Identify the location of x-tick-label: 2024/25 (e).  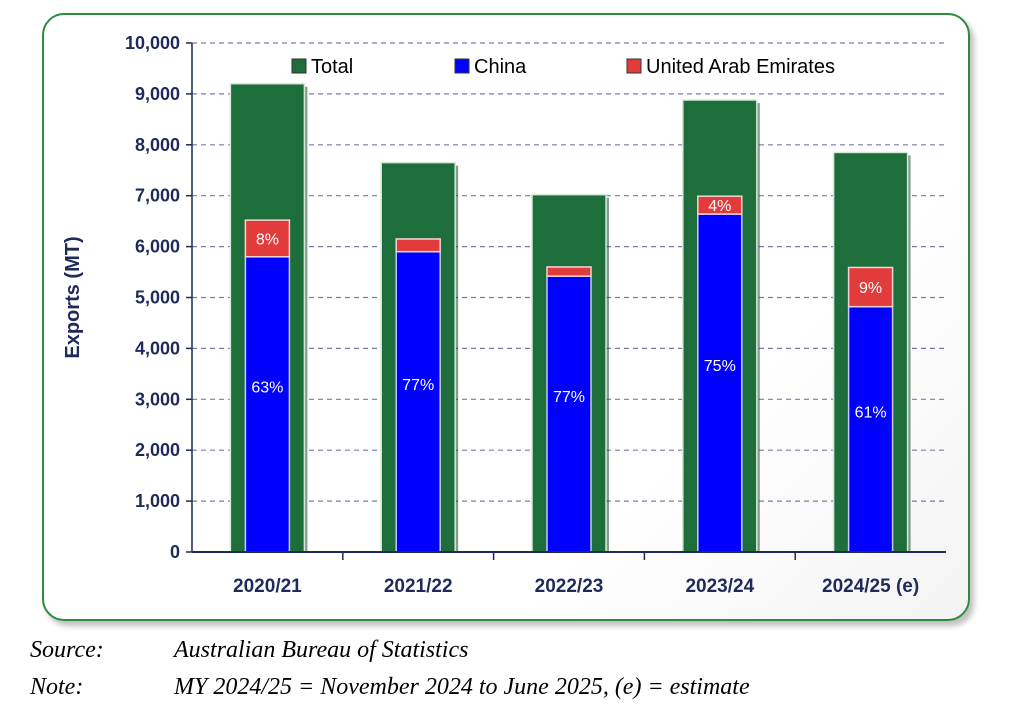
(870, 586).